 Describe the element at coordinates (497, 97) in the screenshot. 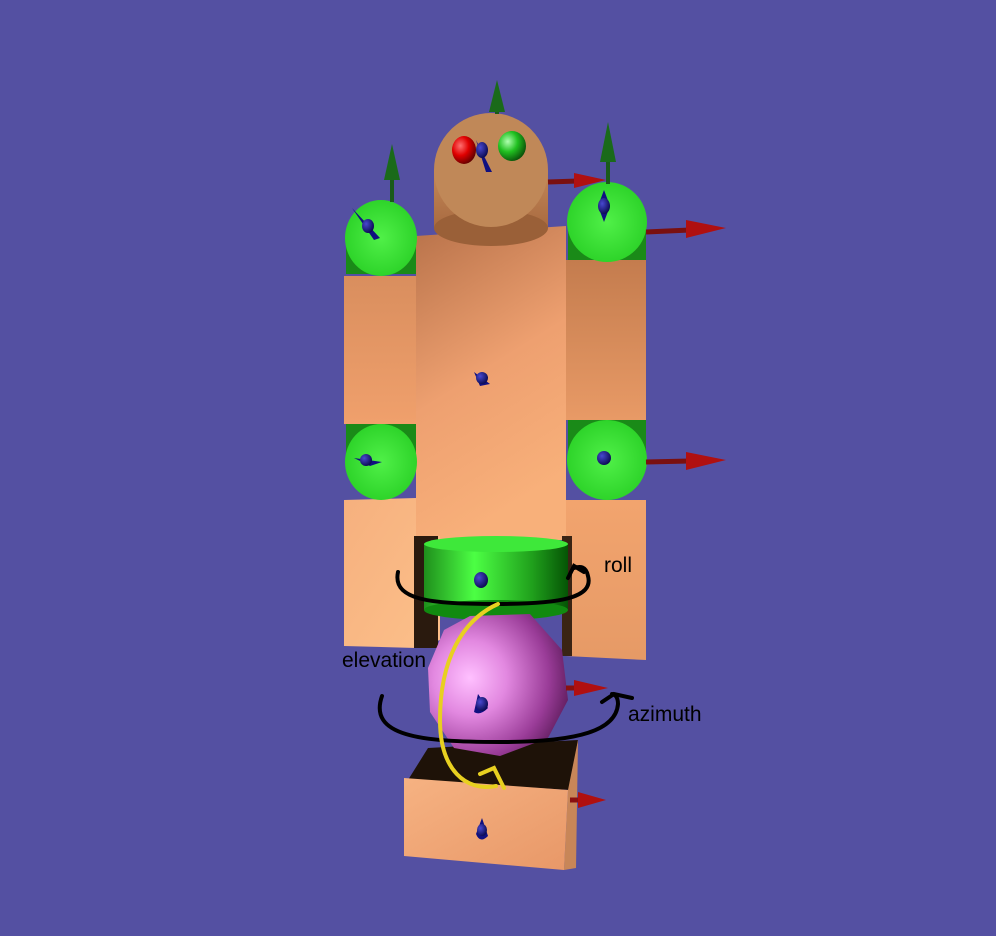

I see `head-y-axis-arrow` at that location.